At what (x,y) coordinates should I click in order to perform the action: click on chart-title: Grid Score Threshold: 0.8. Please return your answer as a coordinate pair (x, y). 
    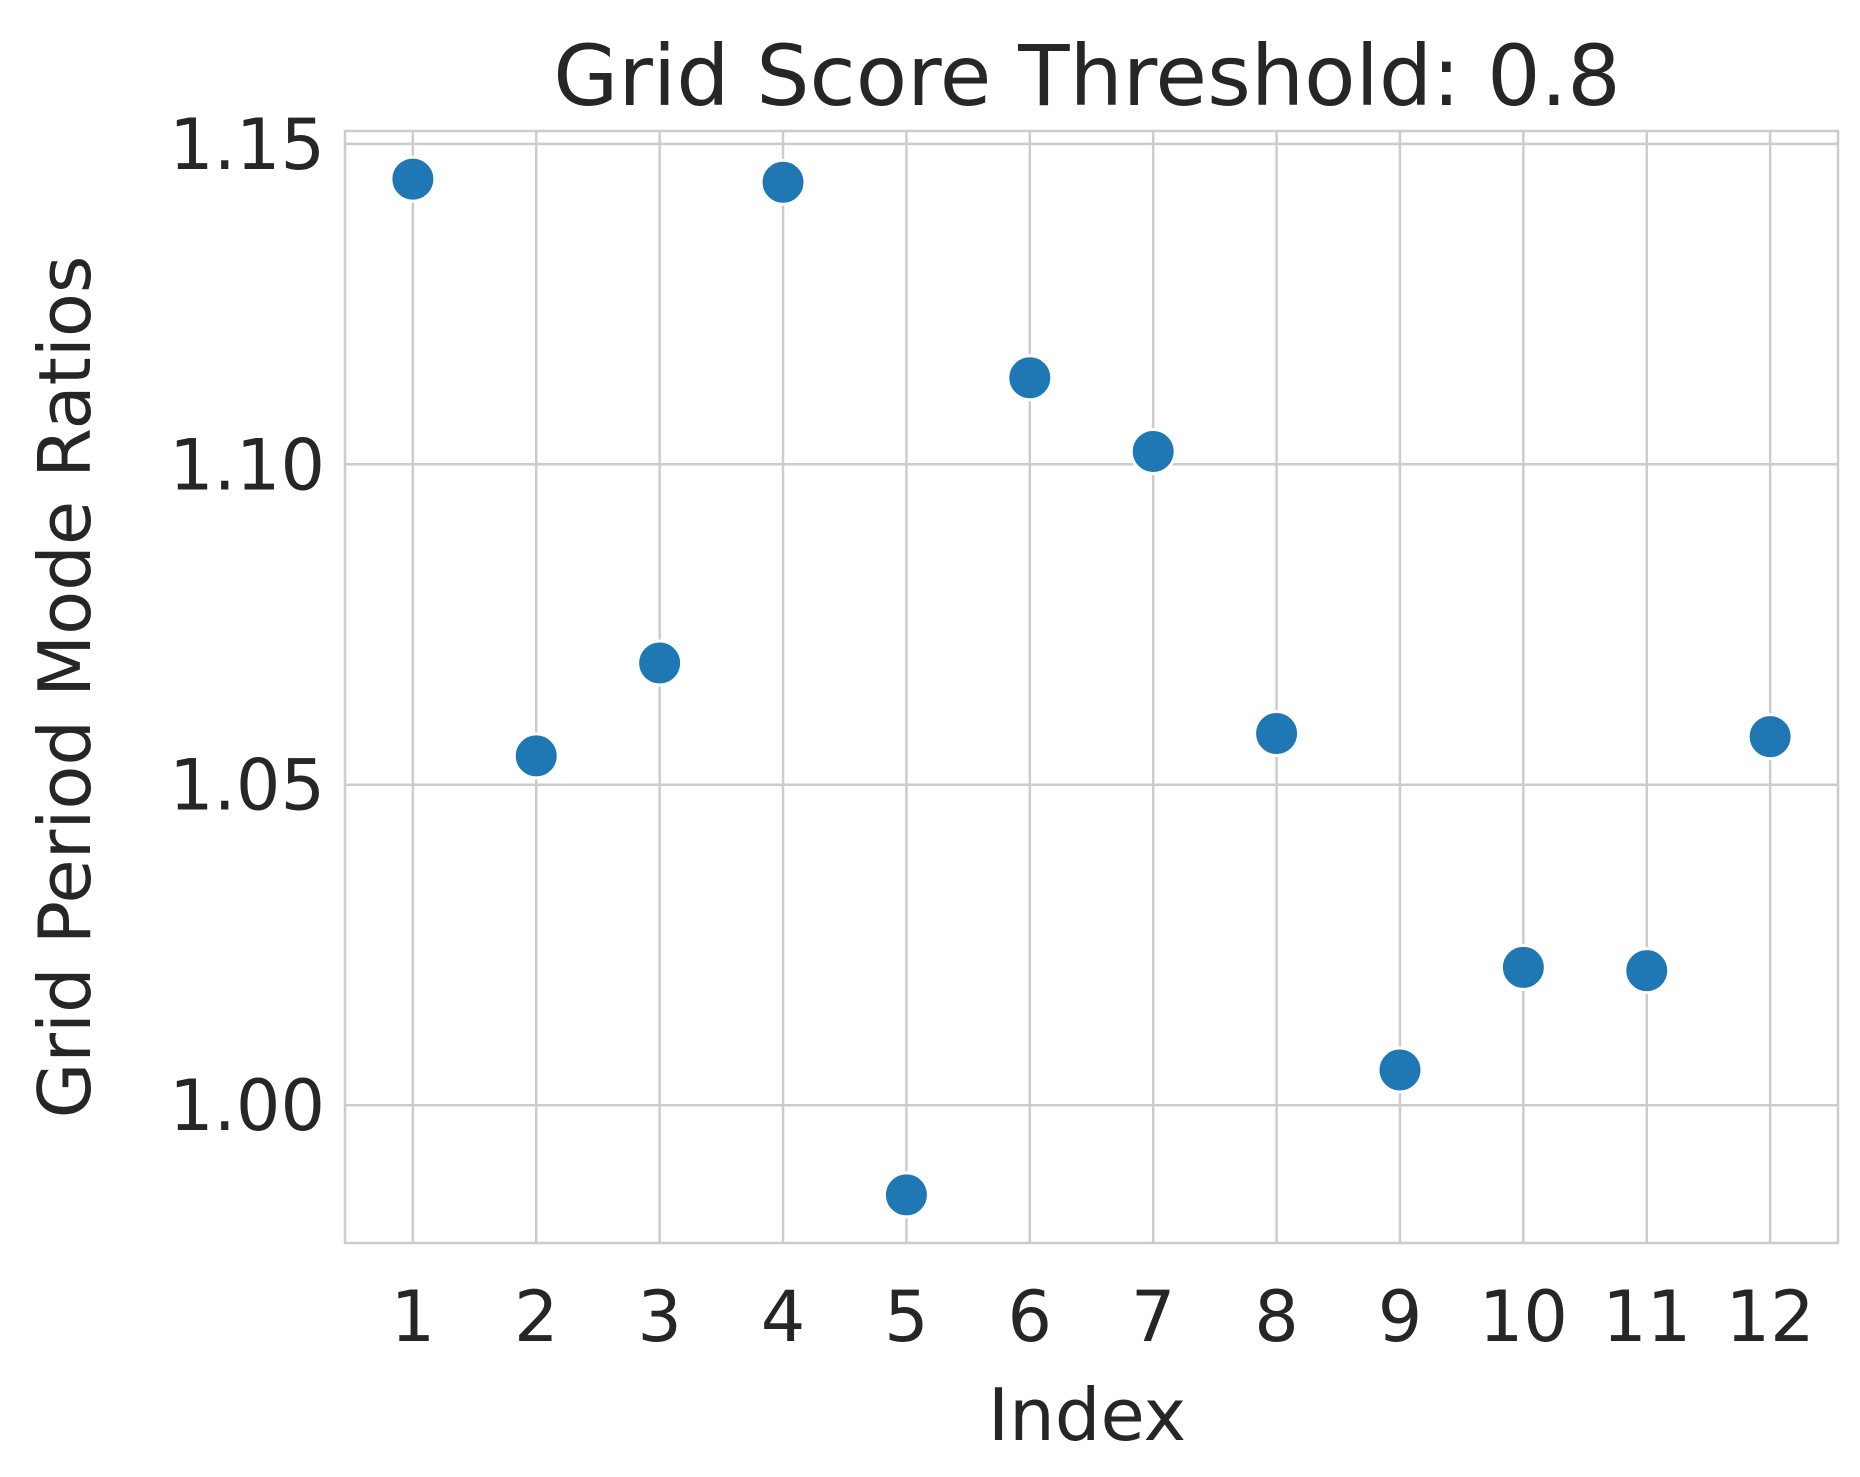
    Looking at the image, I should click on (1087, 76).